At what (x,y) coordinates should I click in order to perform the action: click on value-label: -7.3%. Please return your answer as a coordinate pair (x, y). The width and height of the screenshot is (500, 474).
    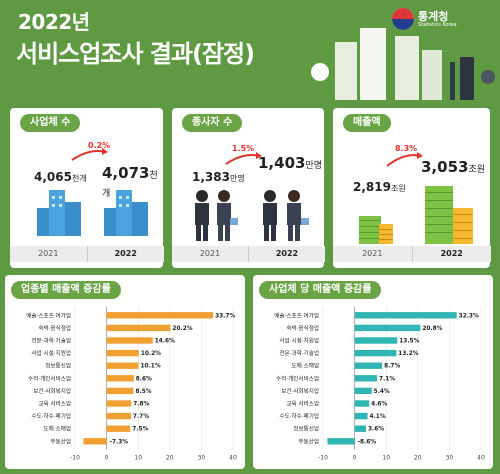
    Looking at the image, I should click on (119, 442).